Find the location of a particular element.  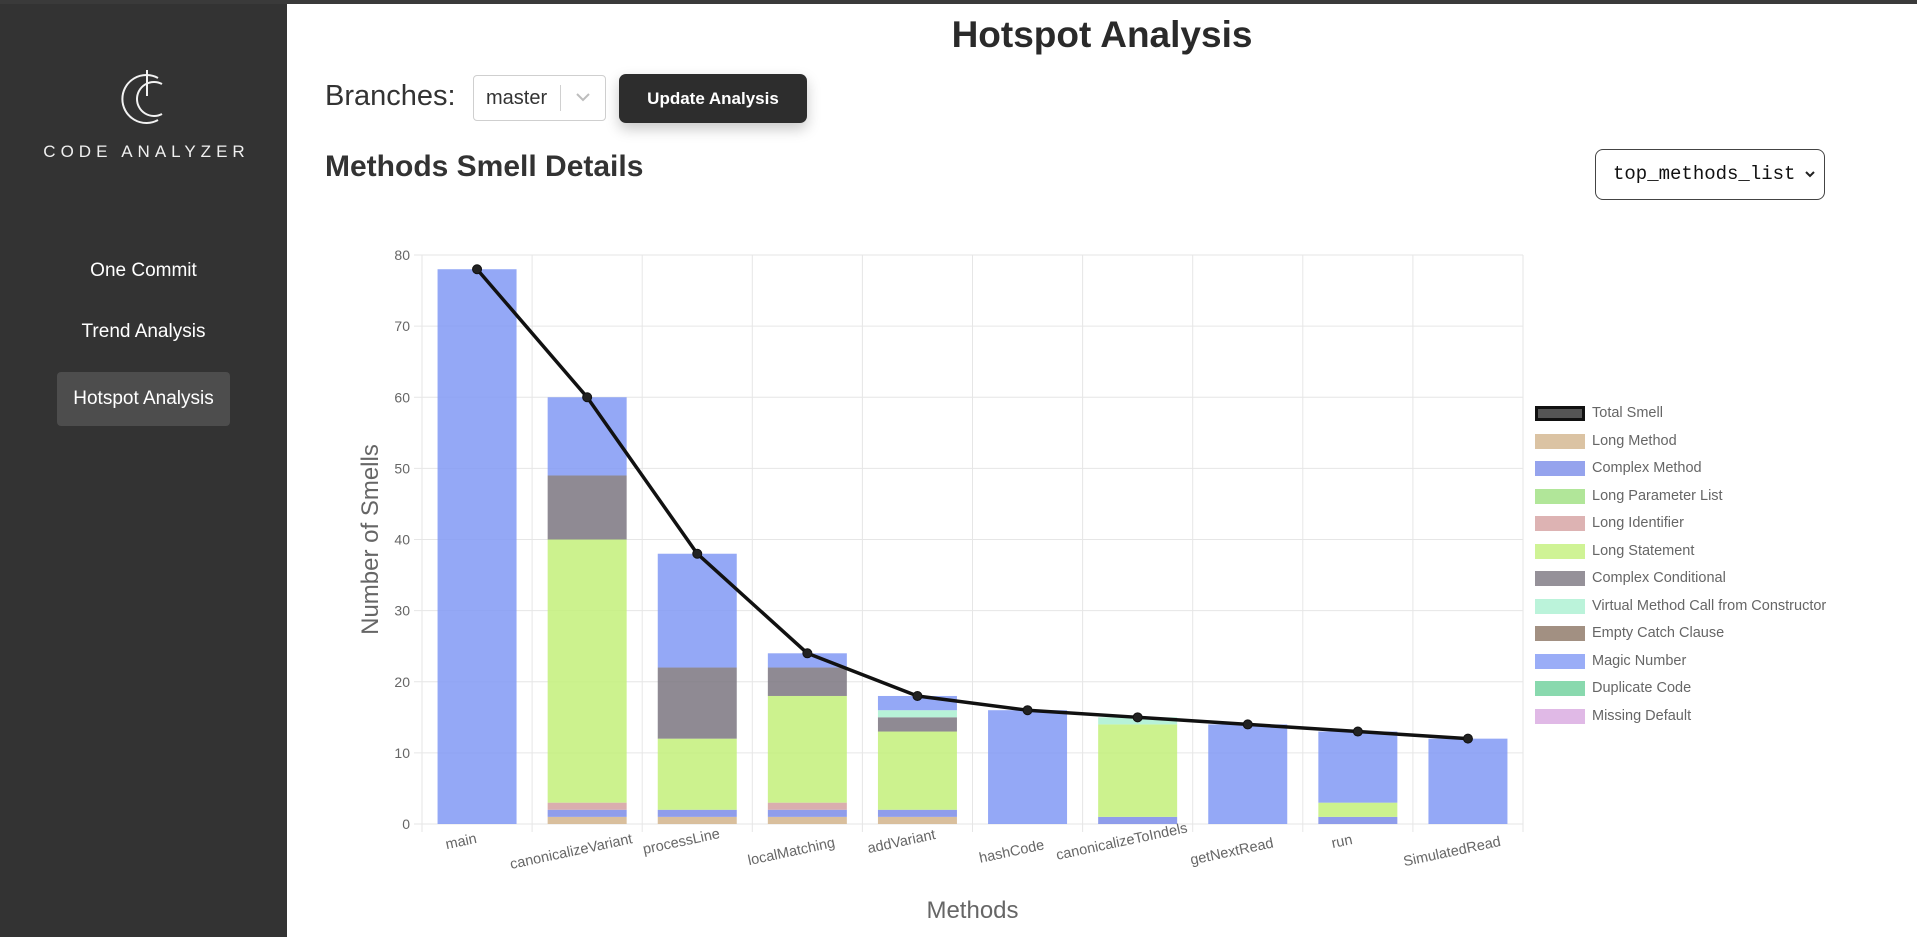

select-separator is located at coordinates (560, 98).